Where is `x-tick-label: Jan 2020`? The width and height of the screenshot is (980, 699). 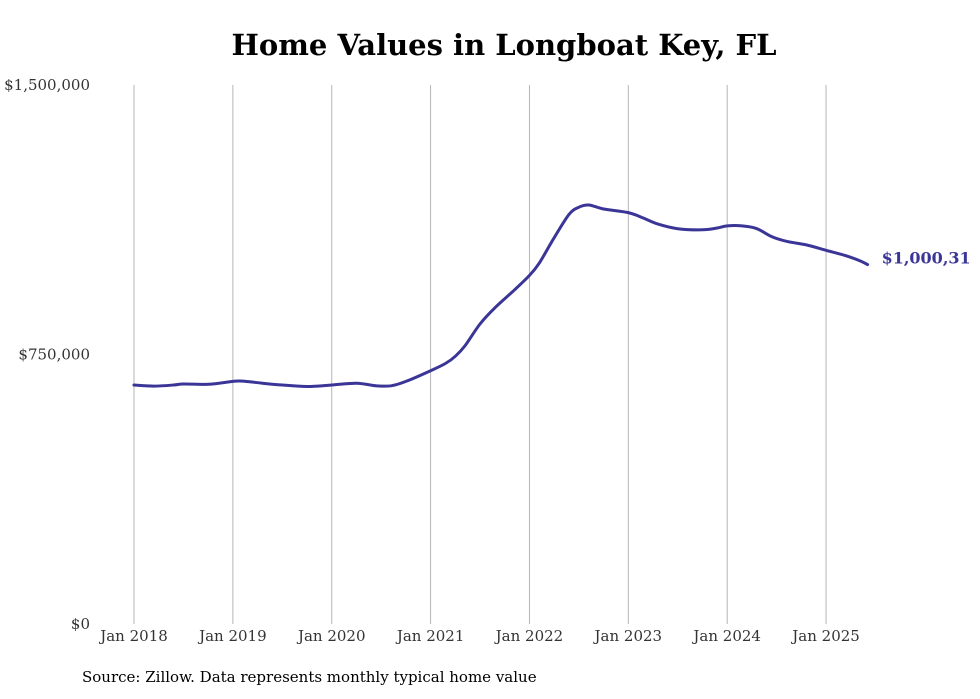
x-tick-label: Jan 2020 is located at coordinates (331, 636).